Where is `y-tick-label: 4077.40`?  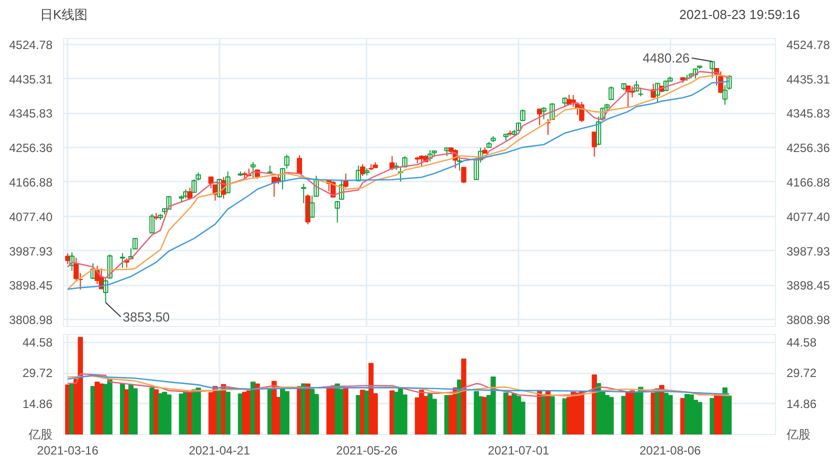 y-tick-label: 4077.40 is located at coordinates (31, 217).